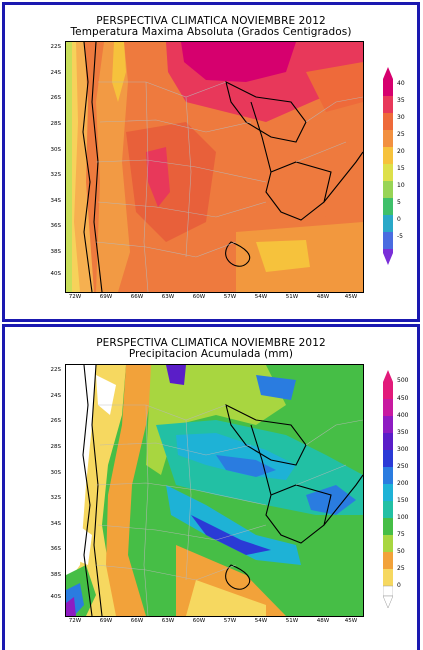 The width and height of the screenshot is (423, 650). Describe the element at coordinates (403, 380) in the screenshot. I see `colorbar-label: 500` at that location.